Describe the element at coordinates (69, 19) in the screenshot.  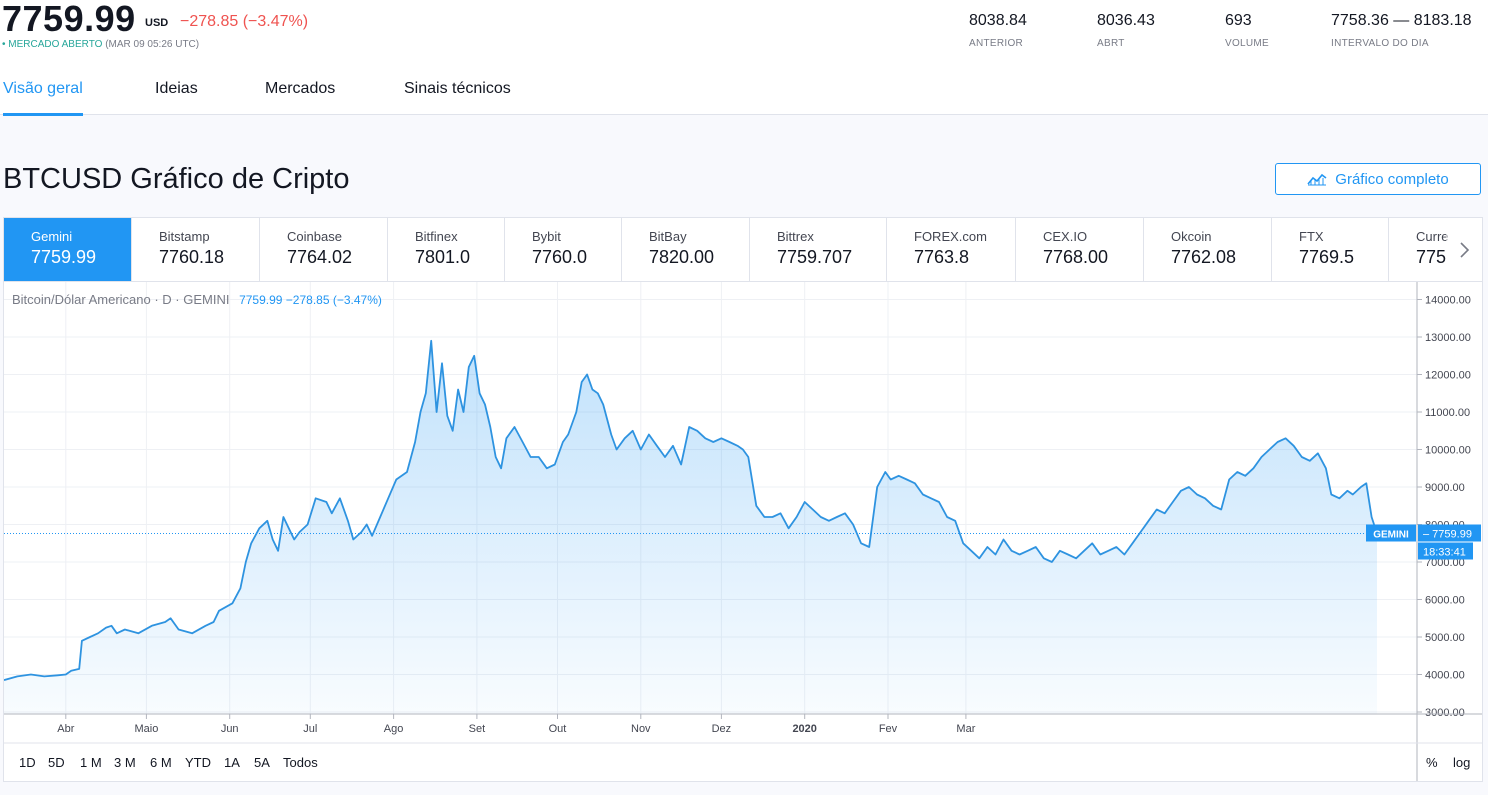
I see `last-price: 7759.99` at that location.